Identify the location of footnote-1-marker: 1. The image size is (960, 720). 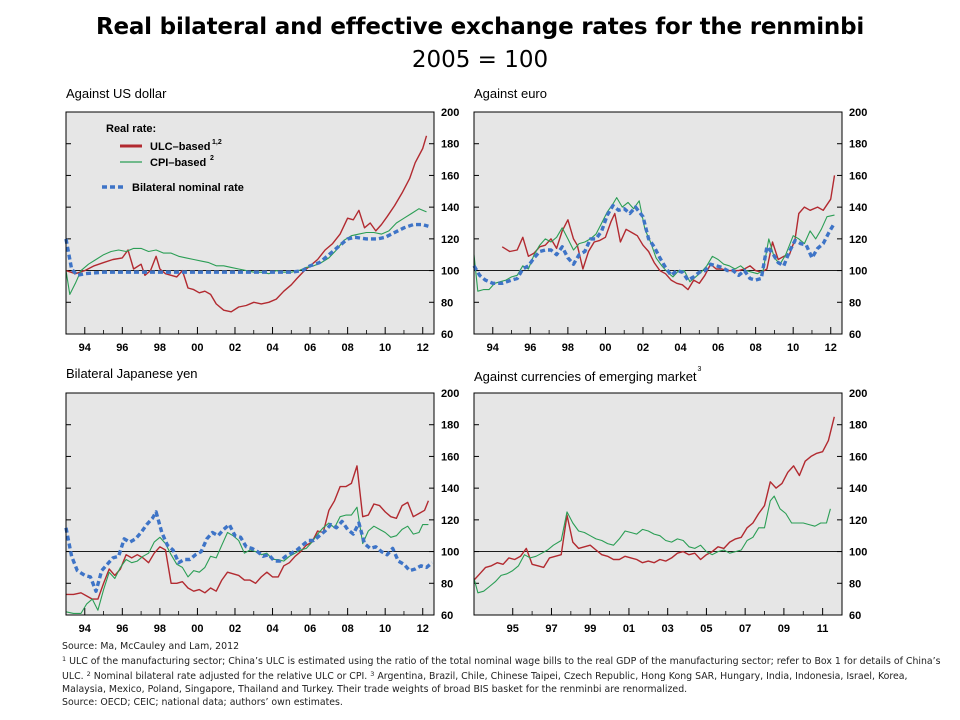
(64, 659).